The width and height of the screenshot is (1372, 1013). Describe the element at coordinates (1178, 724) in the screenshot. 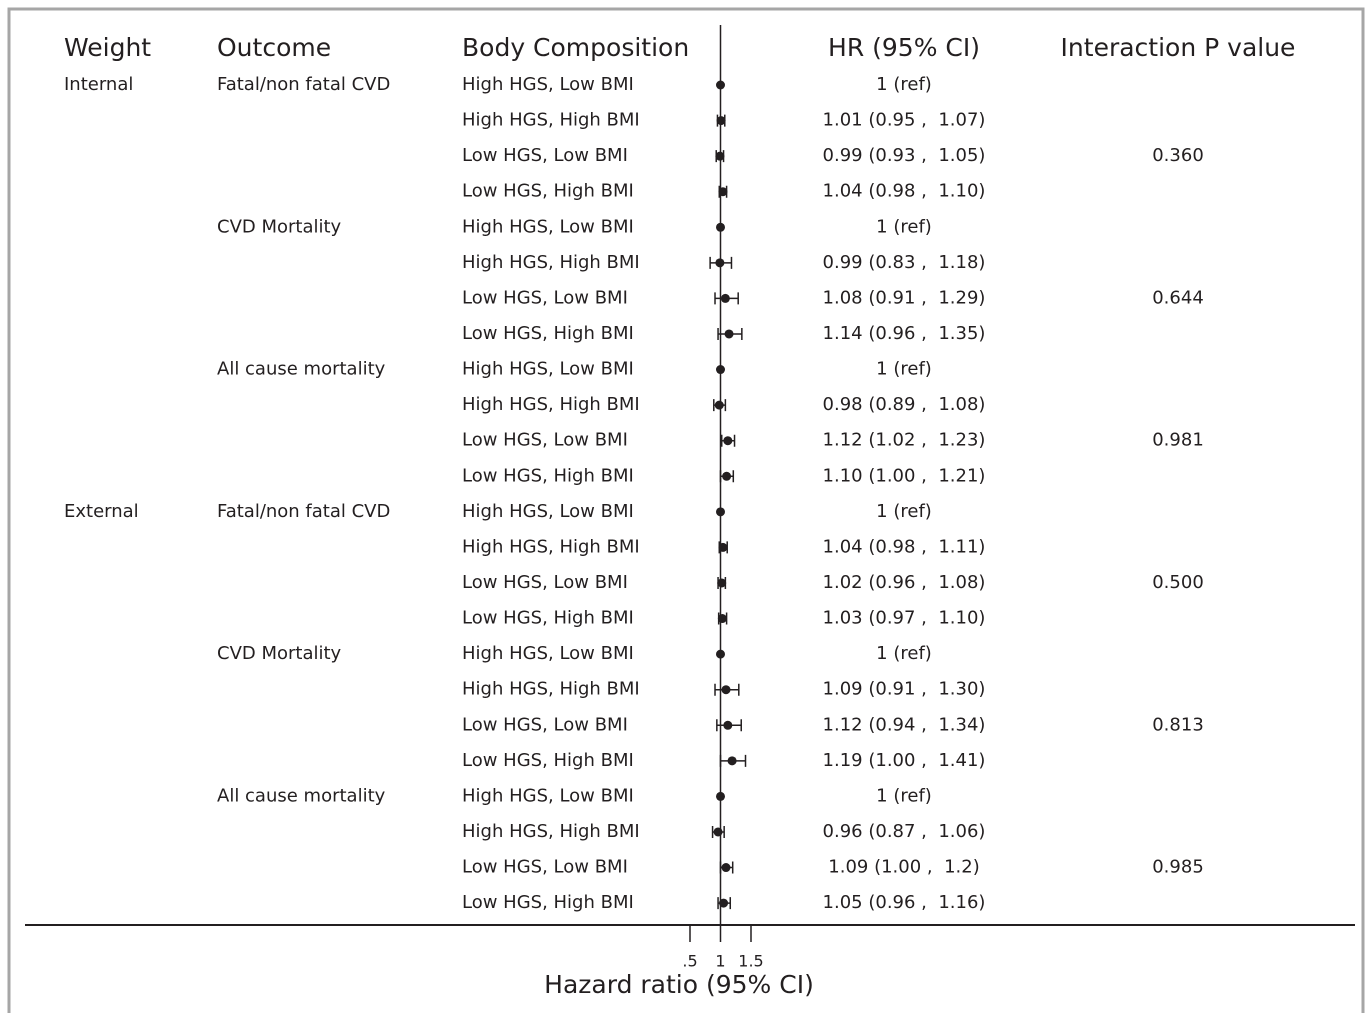

I see `p-value: 0.813` at that location.